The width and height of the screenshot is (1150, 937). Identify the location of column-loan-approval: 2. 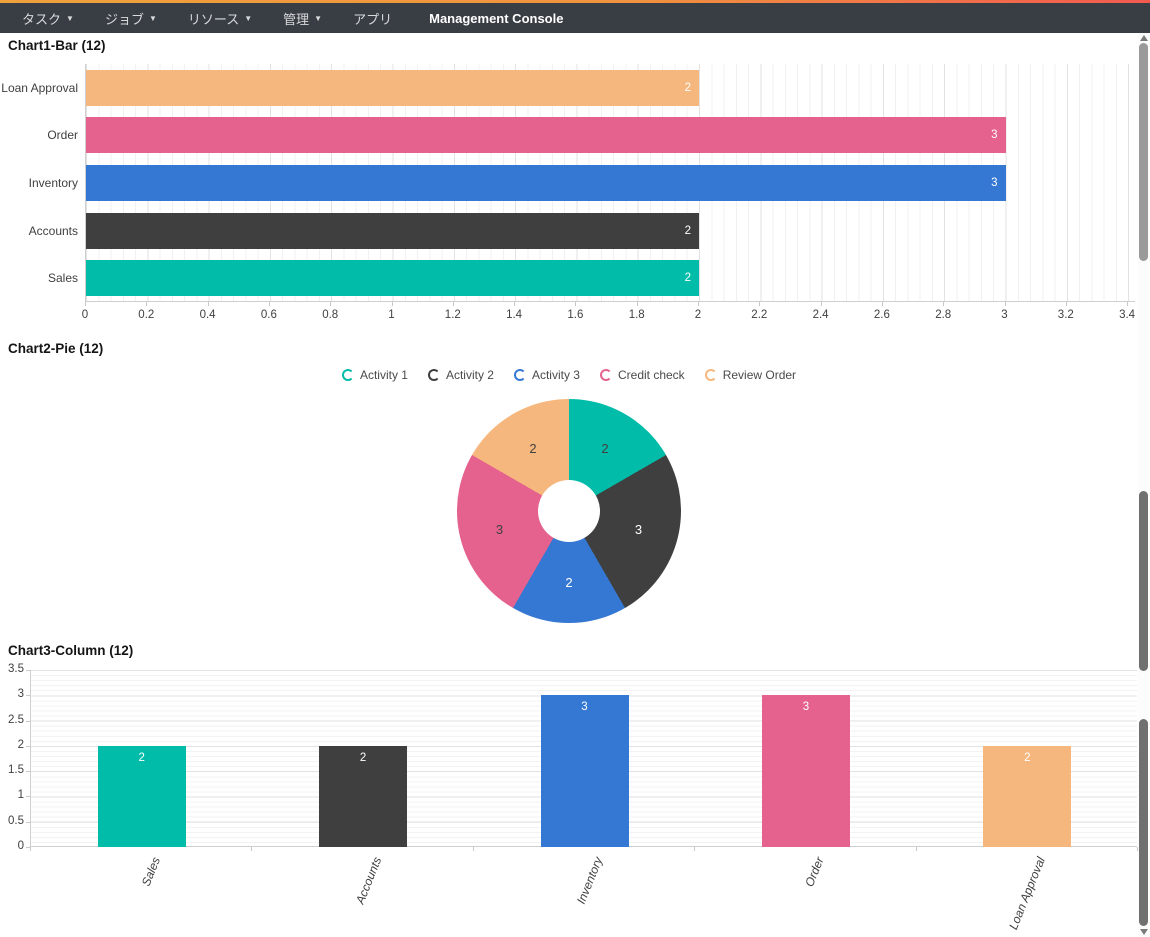
(1027, 796).